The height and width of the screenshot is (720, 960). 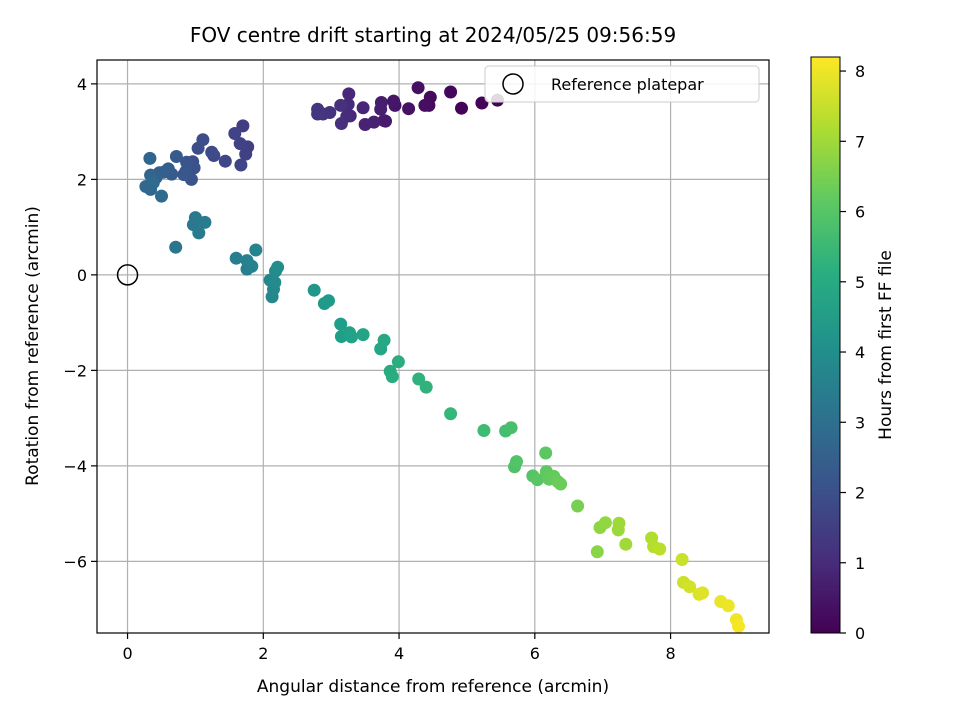 I want to click on y-axis-label: Rotation from reference (arcmin), so click(x=33, y=346).